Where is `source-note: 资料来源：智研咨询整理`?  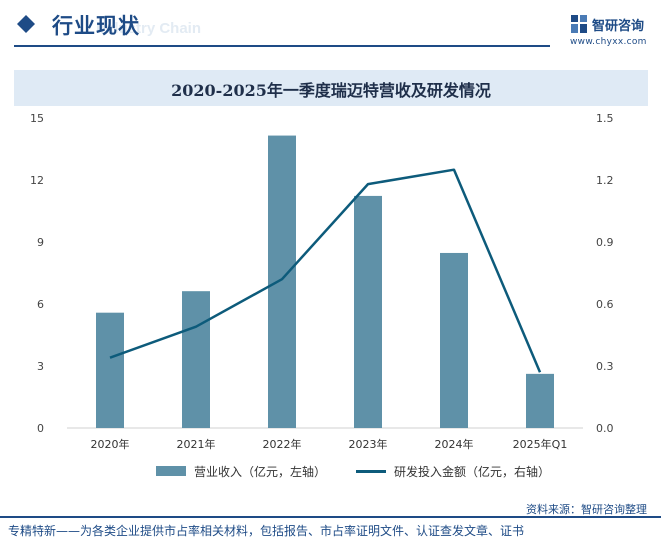 source-note: 资料来源：智研咨询整理 is located at coordinates (586, 509).